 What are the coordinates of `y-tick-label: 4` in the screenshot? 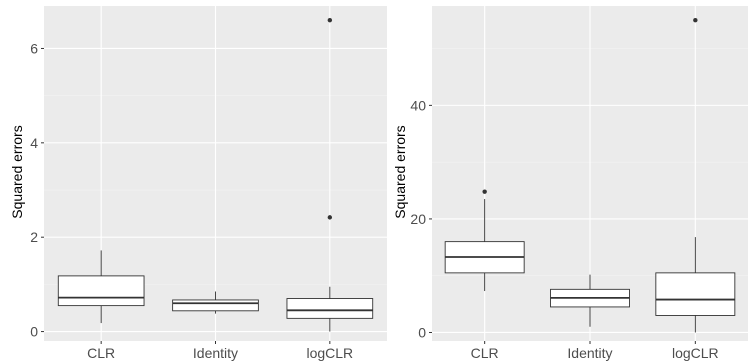 It's located at (34, 143).